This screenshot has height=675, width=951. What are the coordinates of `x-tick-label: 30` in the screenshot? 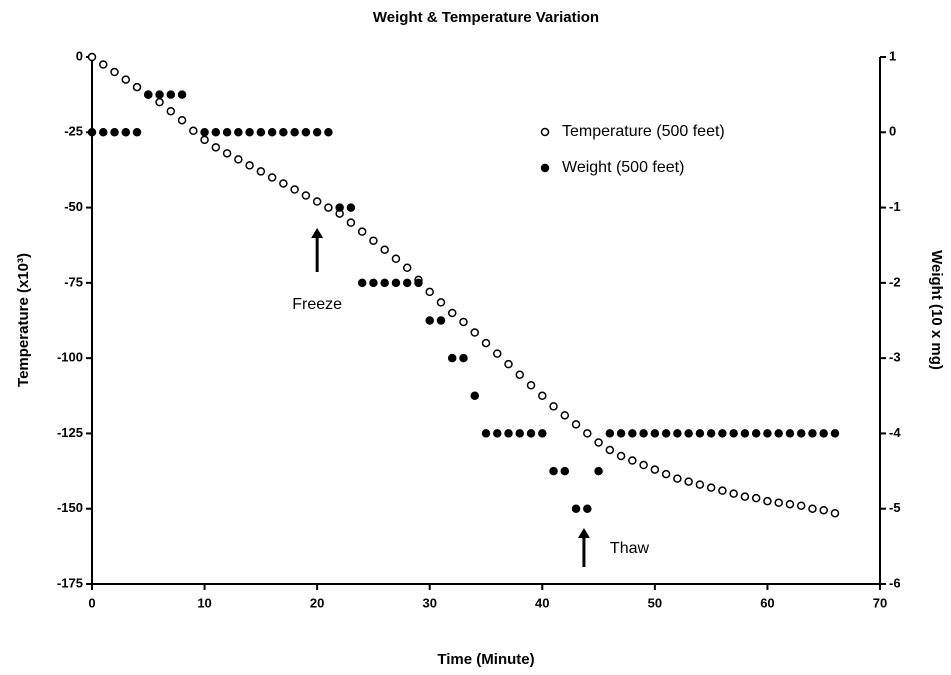 It's located at (429, 602).